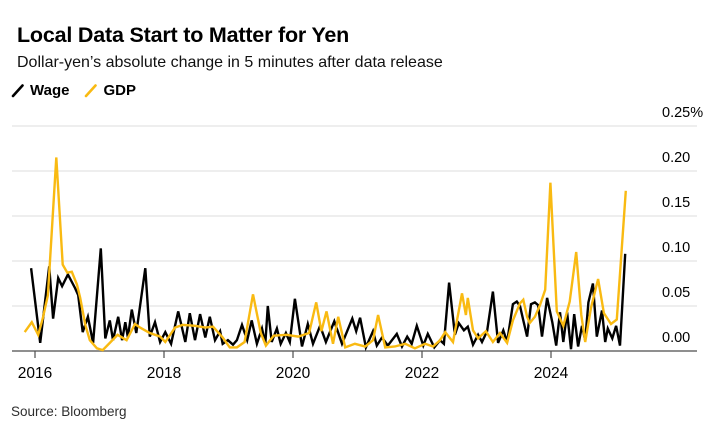 This screenshot has height=434, width=727. What do you see at coordinates (50, 90) in the screenshot?
I see `legend-label: Wage` at bounding box center [50, 90].